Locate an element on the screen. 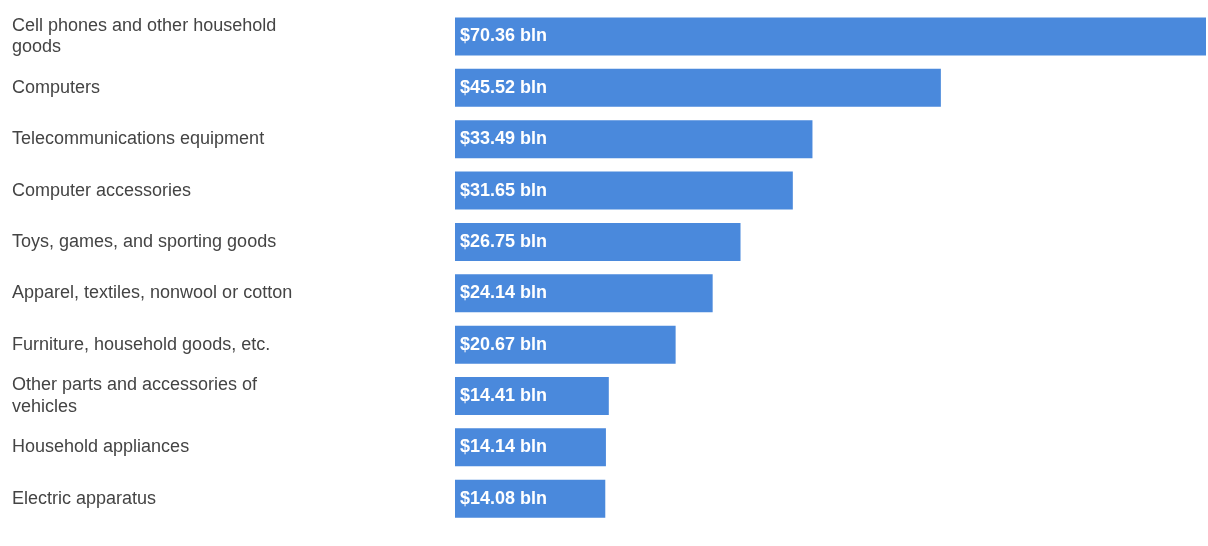 This screenshot has width=1208, height=546. data-label: $45.52 bln is located at coordinates (504, 86).